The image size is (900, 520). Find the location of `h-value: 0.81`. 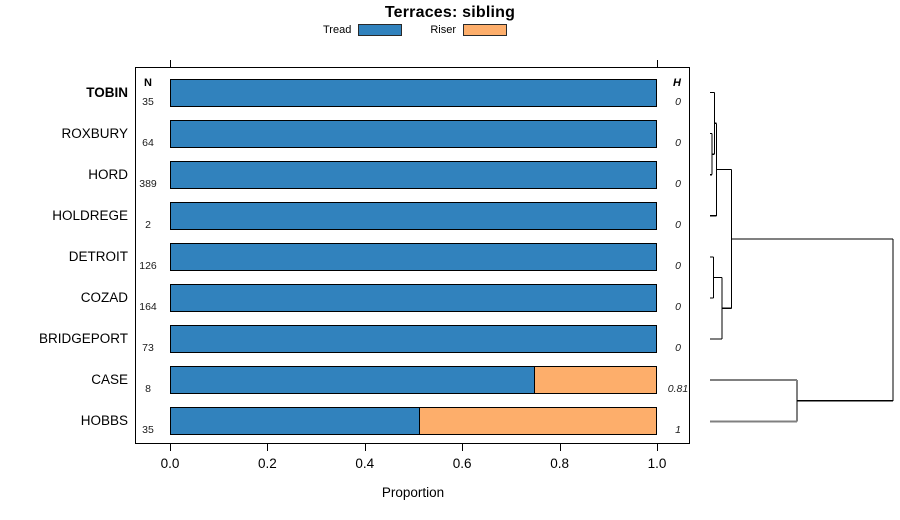

h-value: 0.81 is located at coordinates (678, 389).